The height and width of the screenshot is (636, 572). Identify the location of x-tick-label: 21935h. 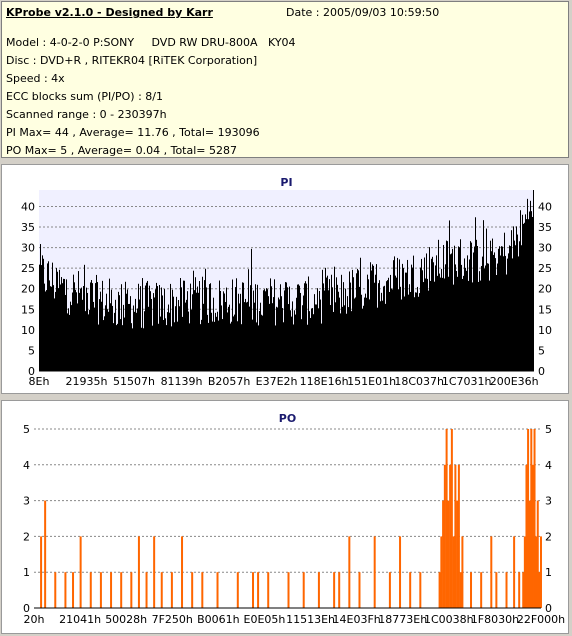
(87, 381).